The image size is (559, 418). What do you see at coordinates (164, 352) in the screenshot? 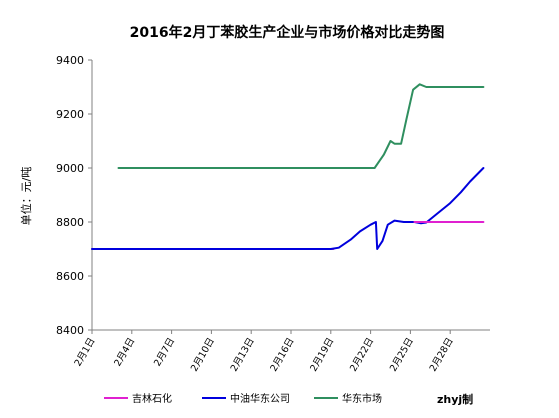
I see `x-tick-label: 2月7日` at bounding box center [164, 352].